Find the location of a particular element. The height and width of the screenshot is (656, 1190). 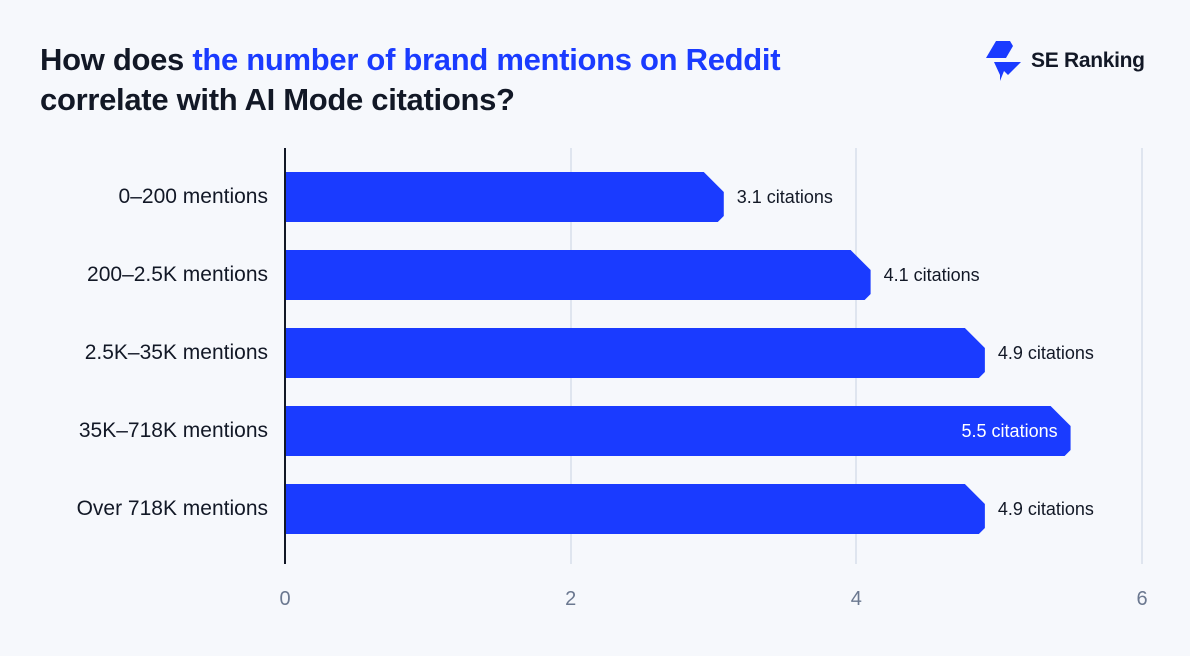

category-label: 200–2.5K mentions is located at coordinates (177, 274).